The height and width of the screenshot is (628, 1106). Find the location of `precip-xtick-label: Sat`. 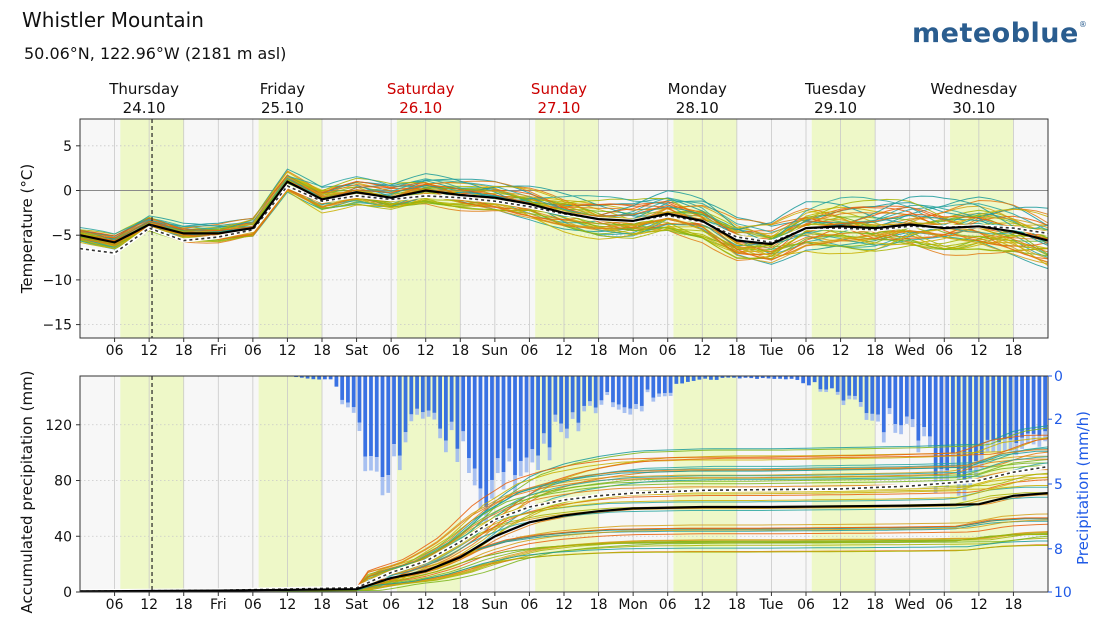

precip-xtick-label: Sat is located at coordinates (356, 605).